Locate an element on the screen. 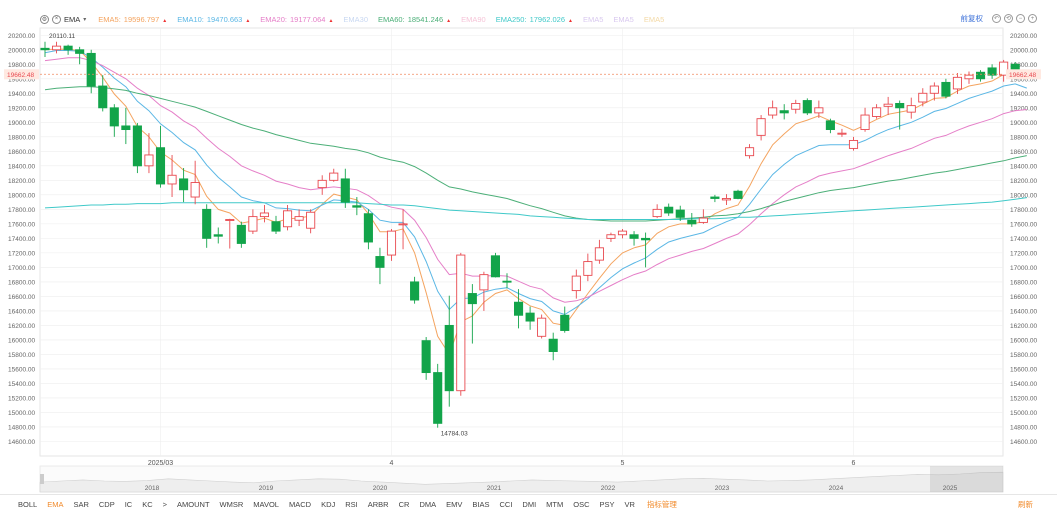 The width and height of the screenshot is (1057, 522). legend-item: EMA250: 17962.026 ▲ is located at coordinates (534, 19).